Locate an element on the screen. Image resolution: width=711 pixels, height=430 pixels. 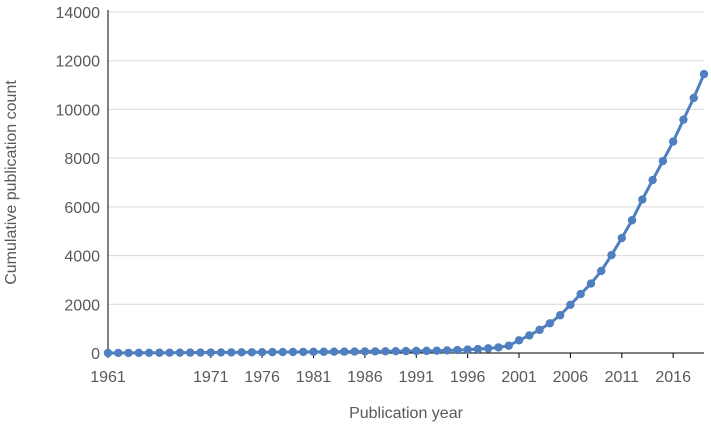
x-tick-label: 2016 is located at coordinates (673, 377).